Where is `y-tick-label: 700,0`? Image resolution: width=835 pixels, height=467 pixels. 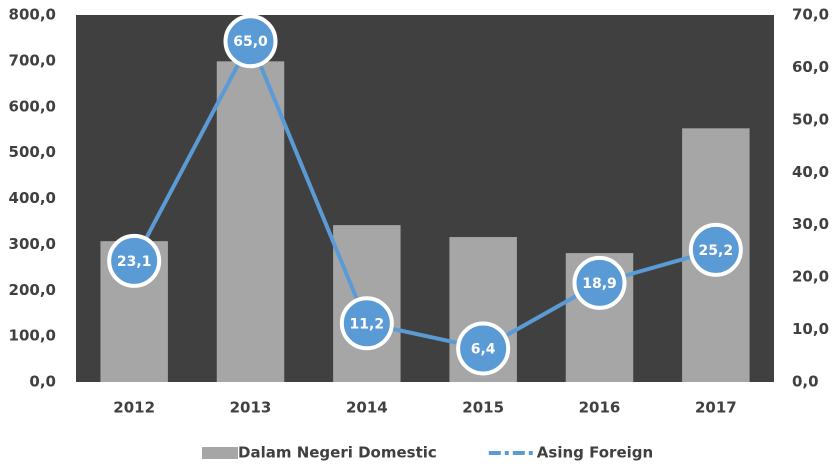 y-tick-label: 700,0 is located at coordinates (32, 60).